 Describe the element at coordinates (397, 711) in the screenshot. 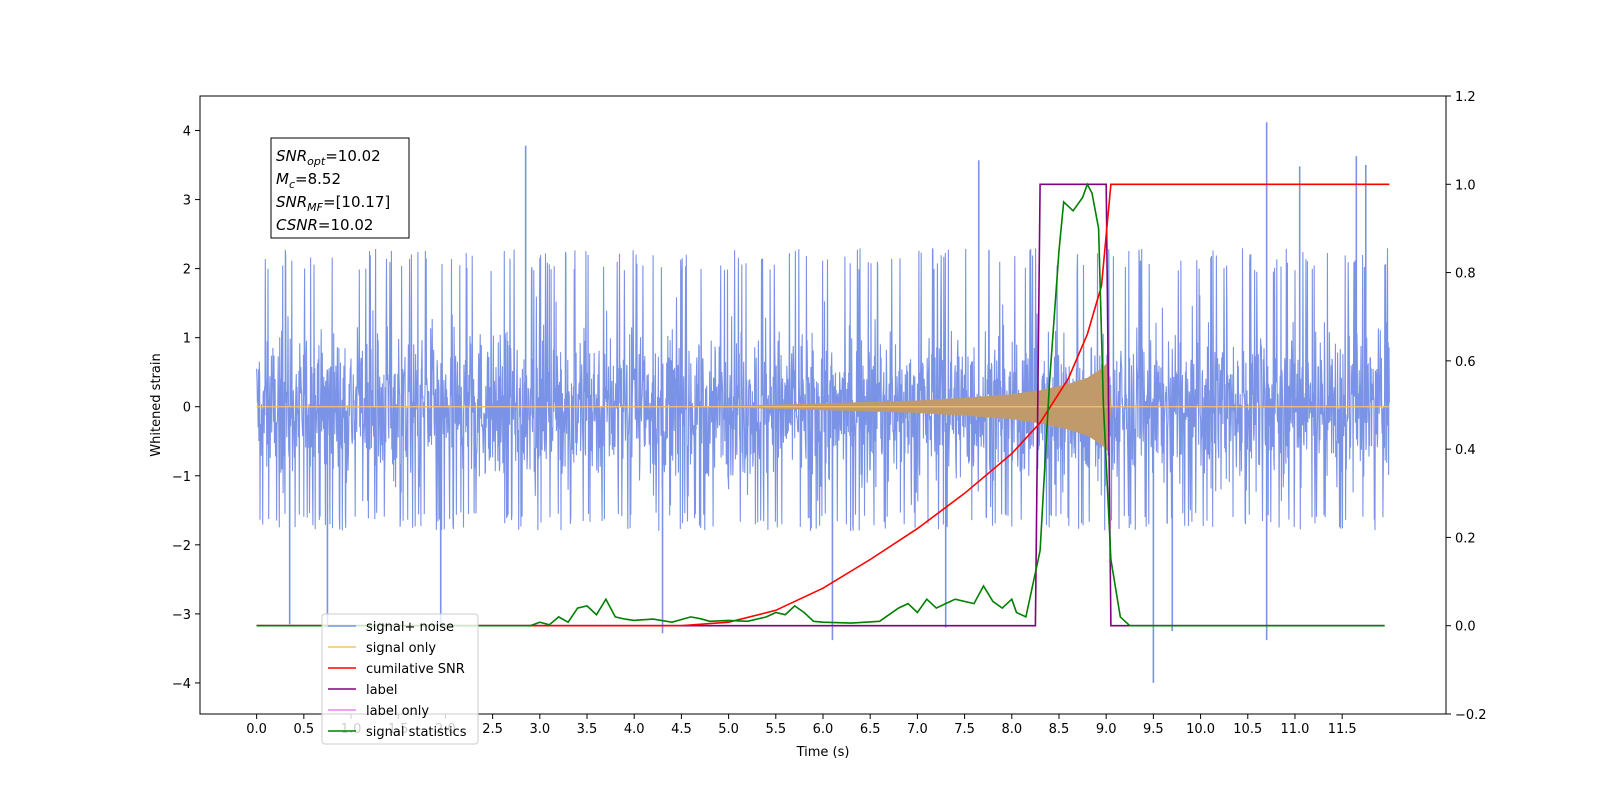

I see `legend-entry: label only` at that location.